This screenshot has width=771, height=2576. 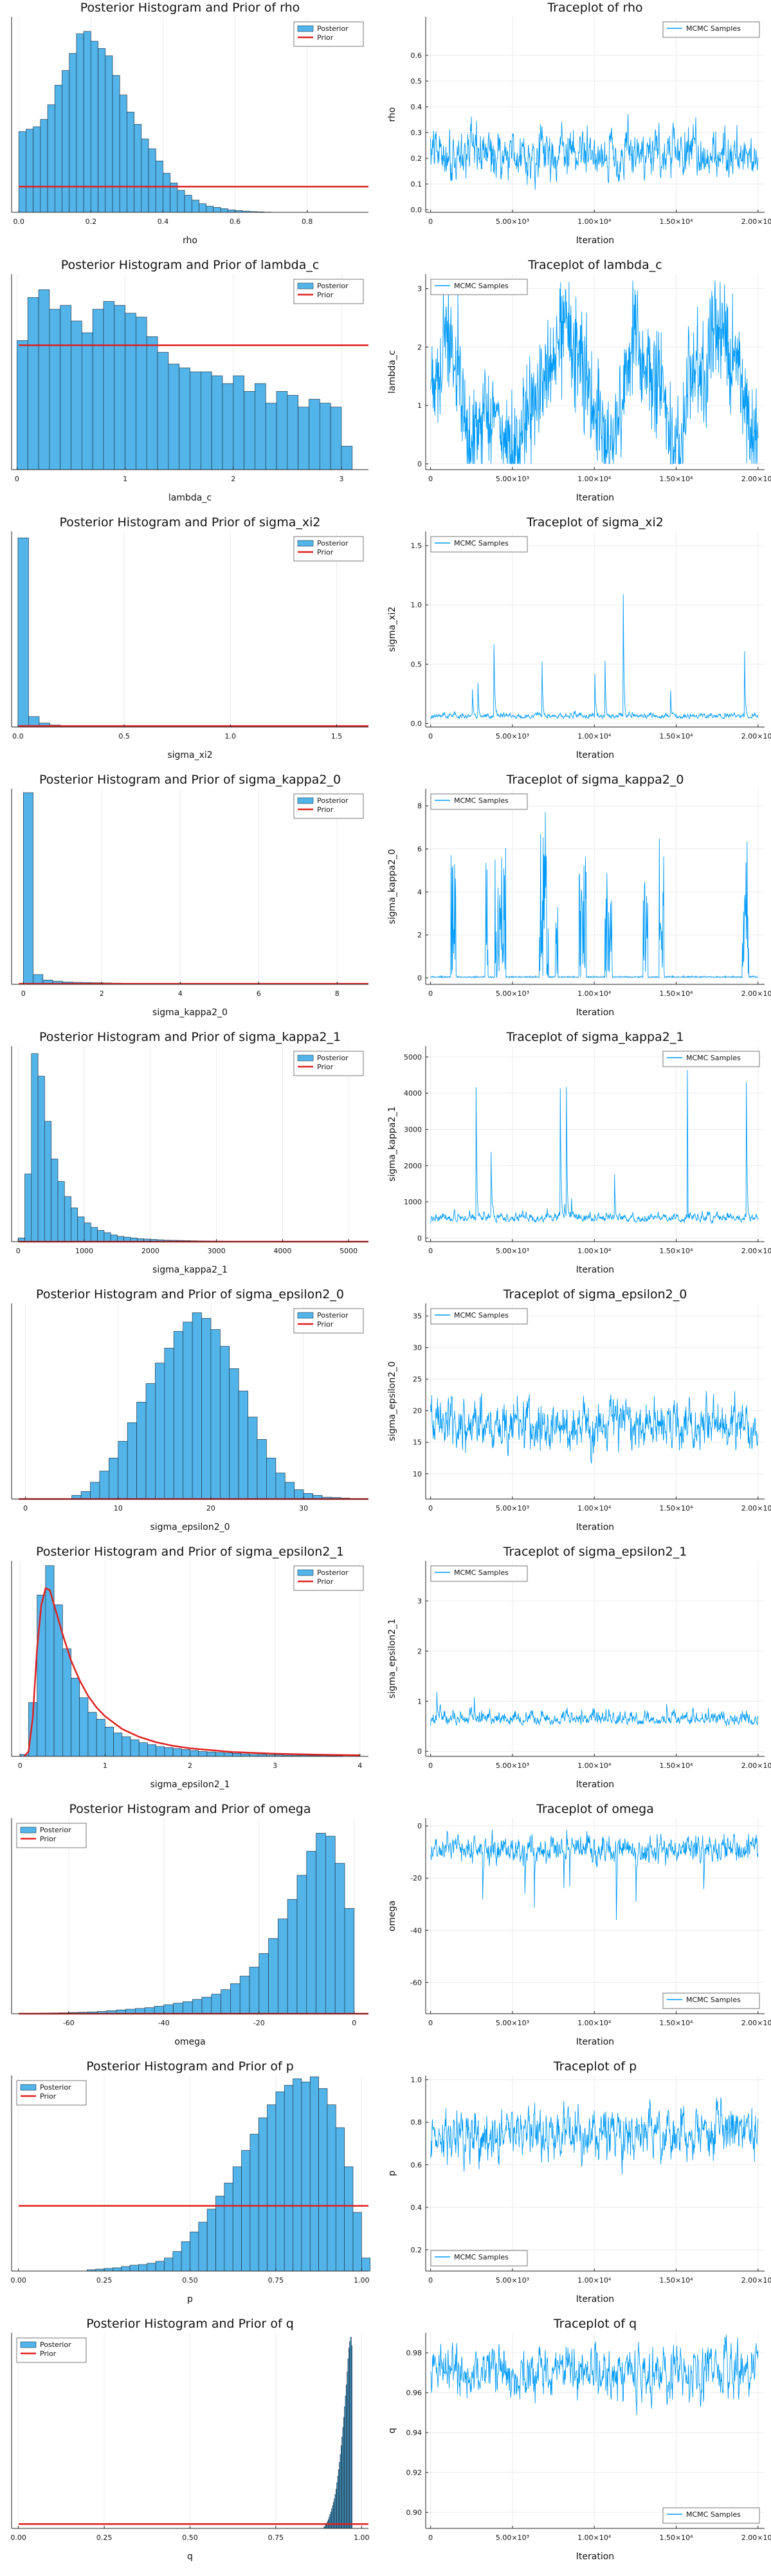 I want to click on legend-label: Posterior, so click(x=333, y=1315).